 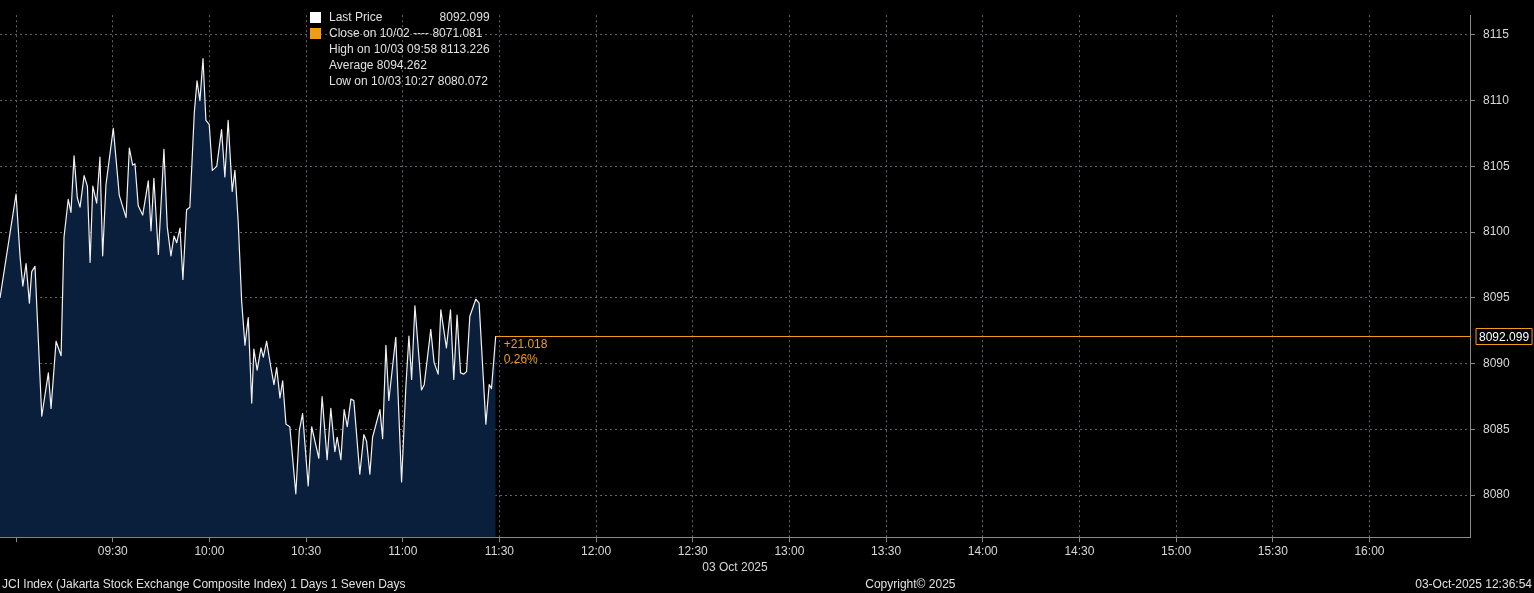 I want to click on x-tick-label: 14:30, so click(x=1079, y=550).